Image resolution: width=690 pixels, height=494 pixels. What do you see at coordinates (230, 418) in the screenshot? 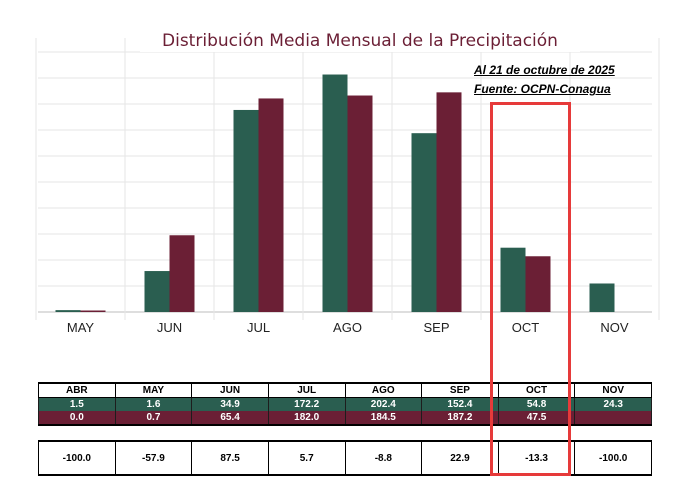
I see `maroon-cell: 65.4` at bounding box center [230, 418].